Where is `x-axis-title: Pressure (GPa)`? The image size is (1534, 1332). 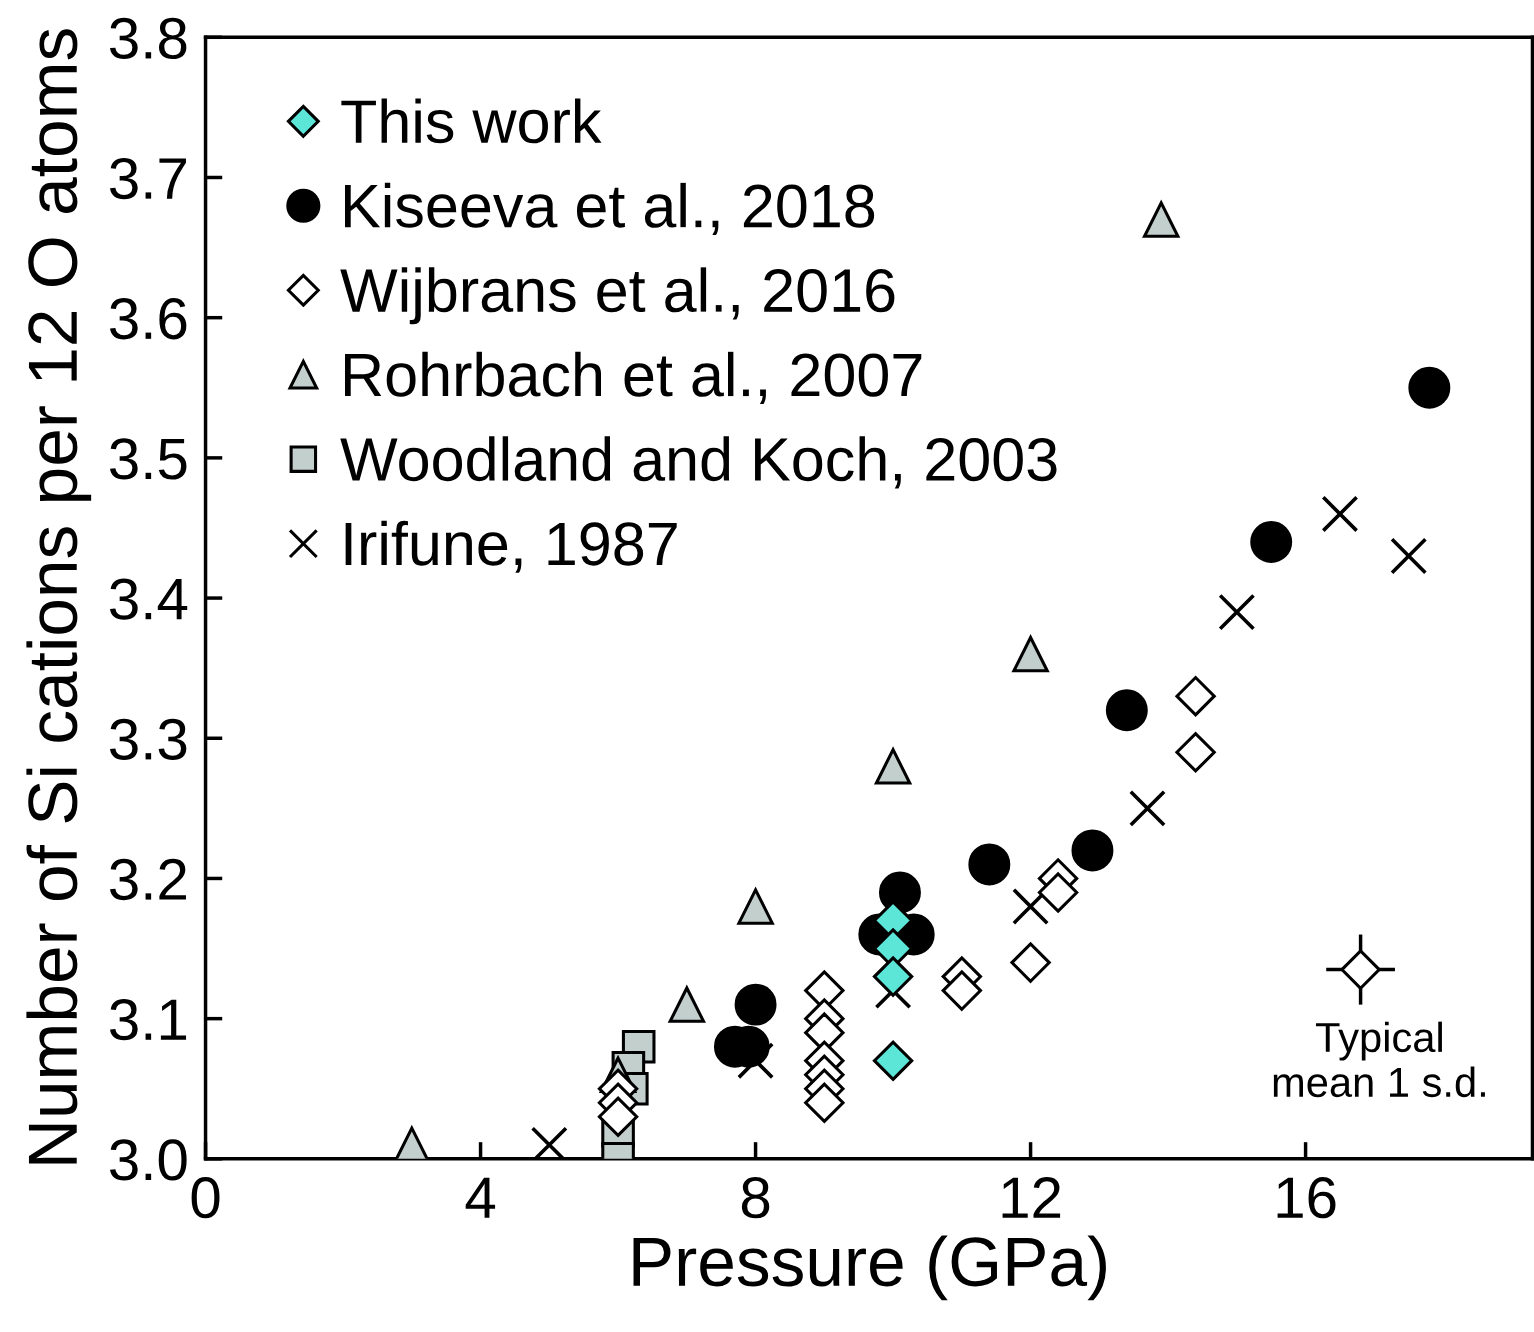
x-axis-title: Pressure (GPa) is located at coordinates (869, 1268).